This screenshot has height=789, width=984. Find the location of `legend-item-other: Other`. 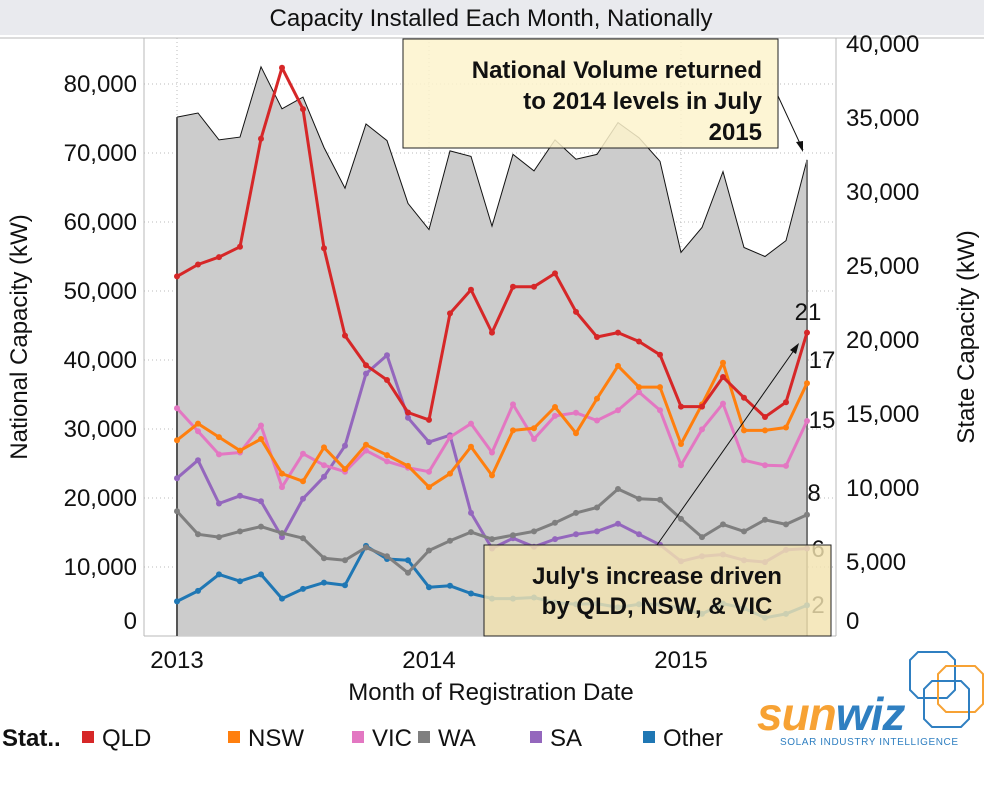

legend-item-other: Other is located at coordinates (683, 738).